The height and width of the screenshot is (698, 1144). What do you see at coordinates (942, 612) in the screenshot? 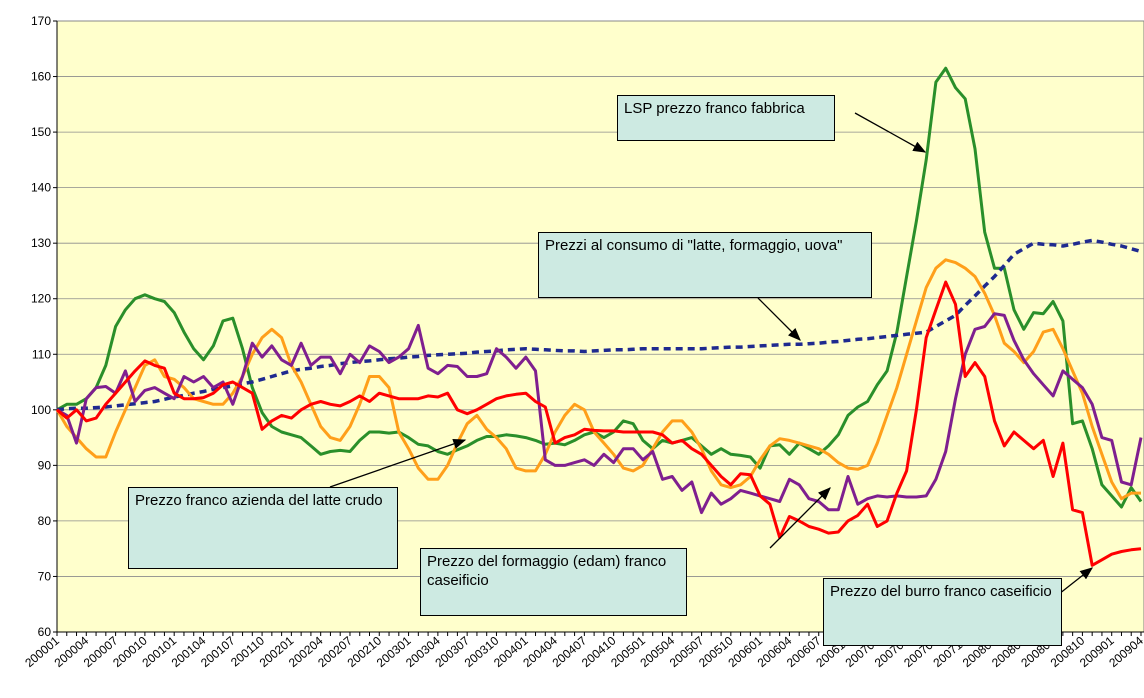
I see `annotation-box: Prezzo del burro franco caseificio` at bounding box center [942, 612].